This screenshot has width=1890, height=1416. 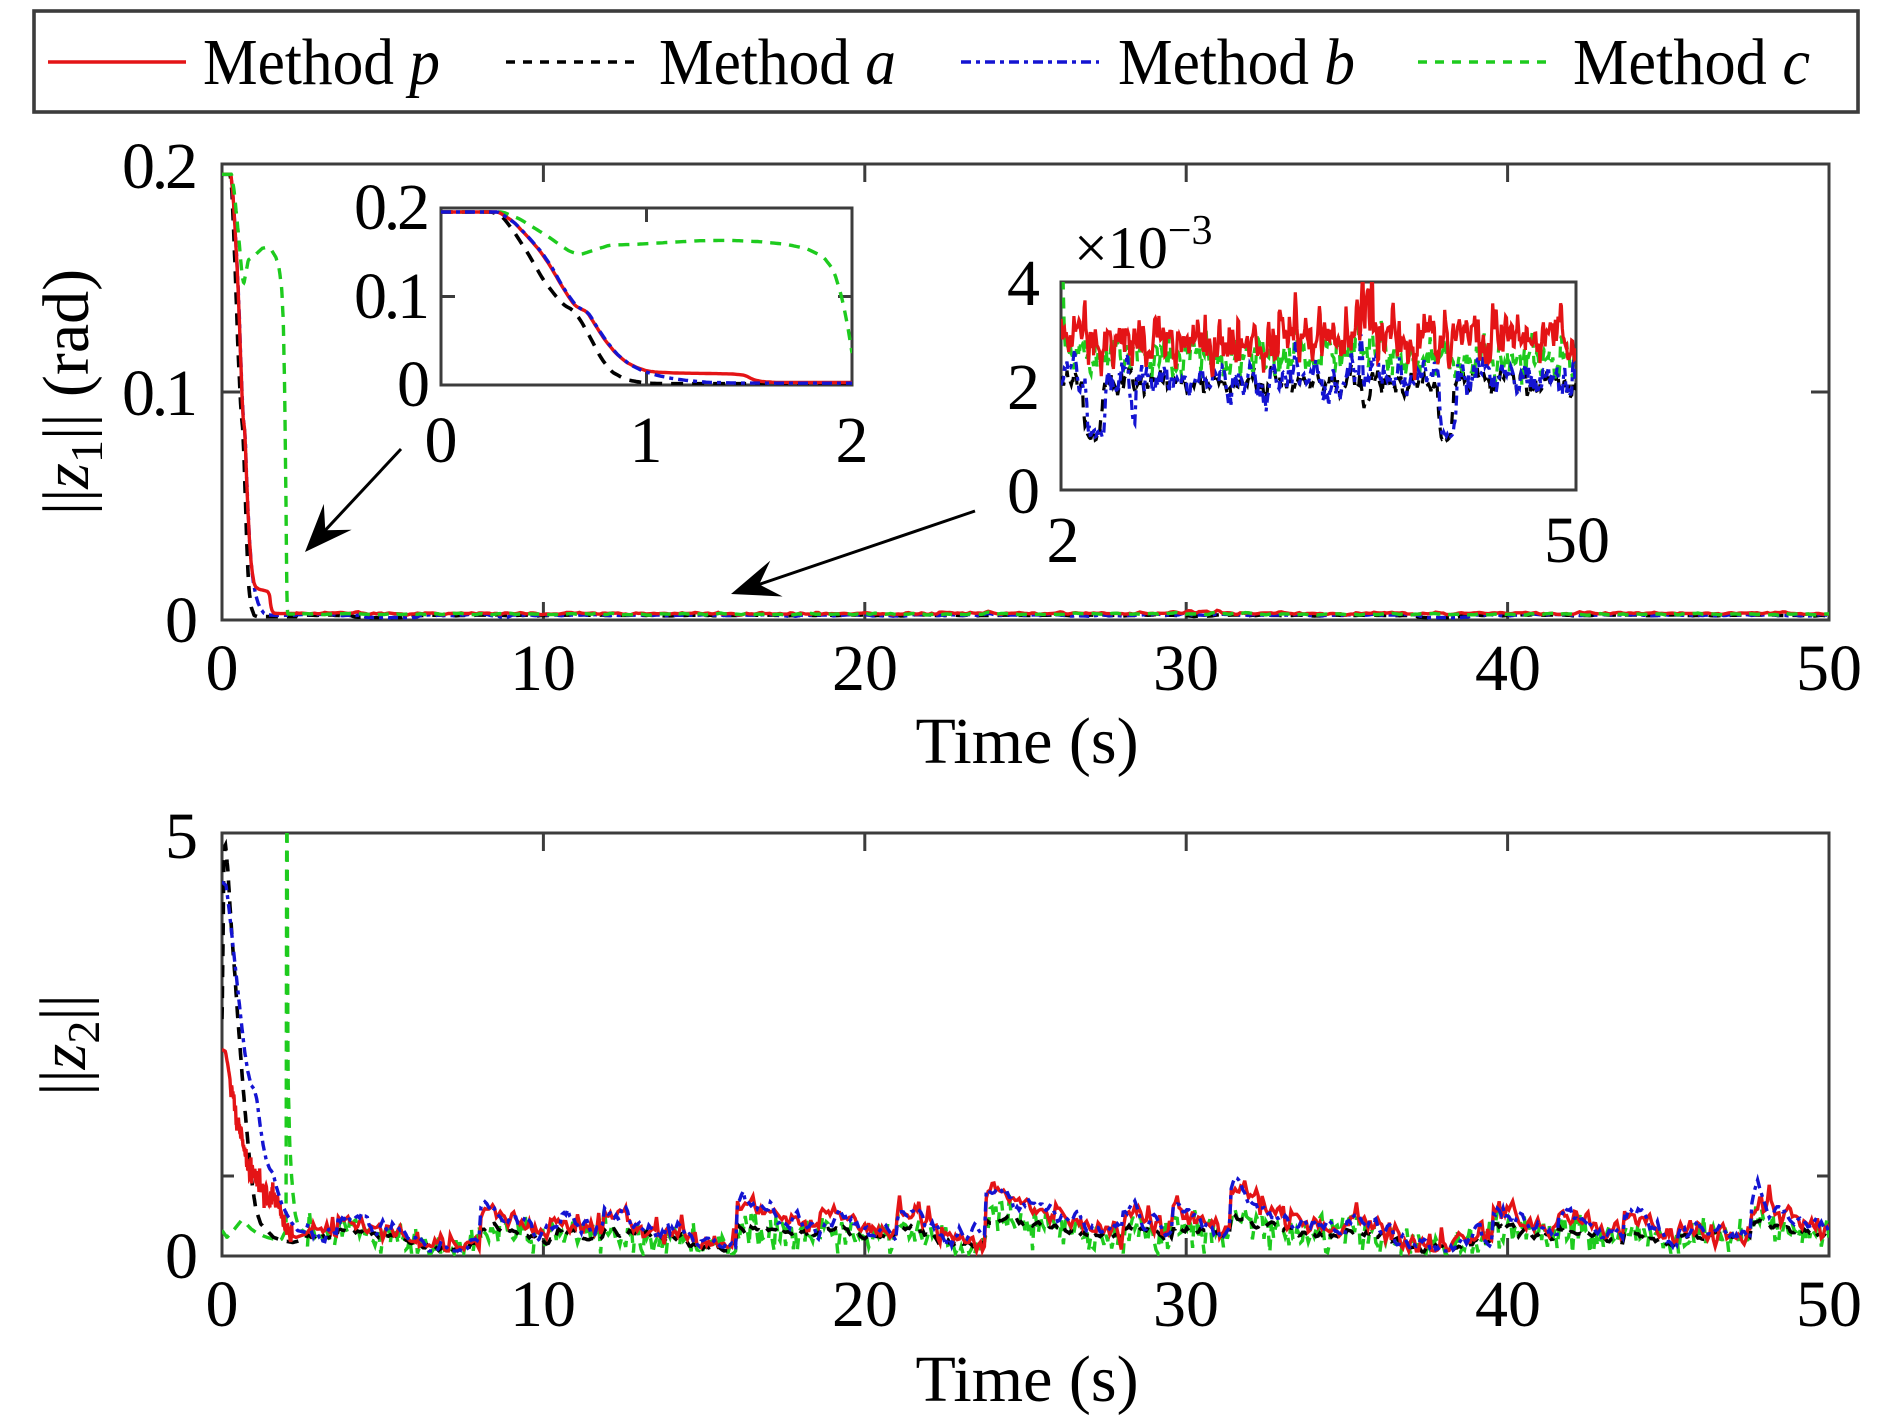 What do you see at coordinates (321, 62) in the screenshot?
I see `svg-text: Method p` at bounding box center [321, 62].